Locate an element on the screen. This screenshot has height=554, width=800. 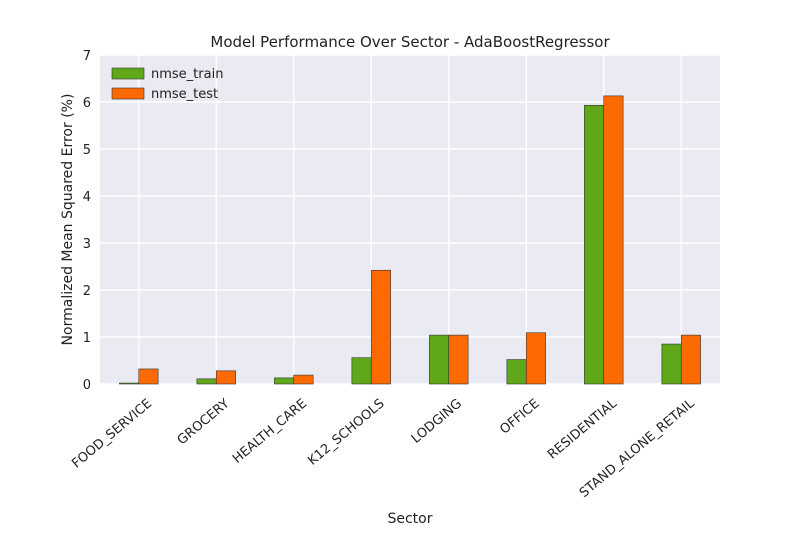
bar-nmse_train-lodging is located at coordinates (439, 359).